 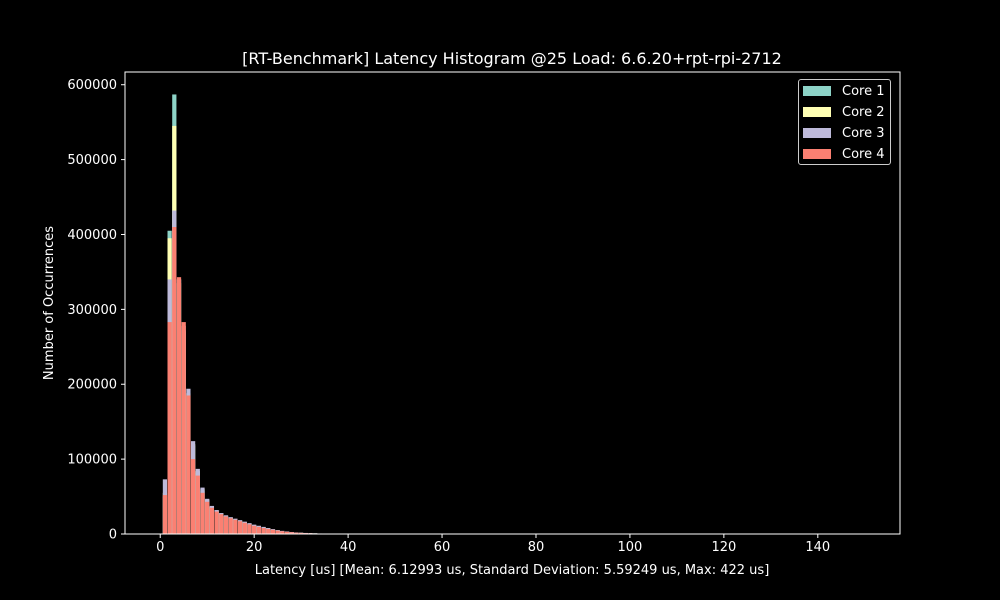 I want to click on bar-core-4-x11, so click(x=212, y=520).